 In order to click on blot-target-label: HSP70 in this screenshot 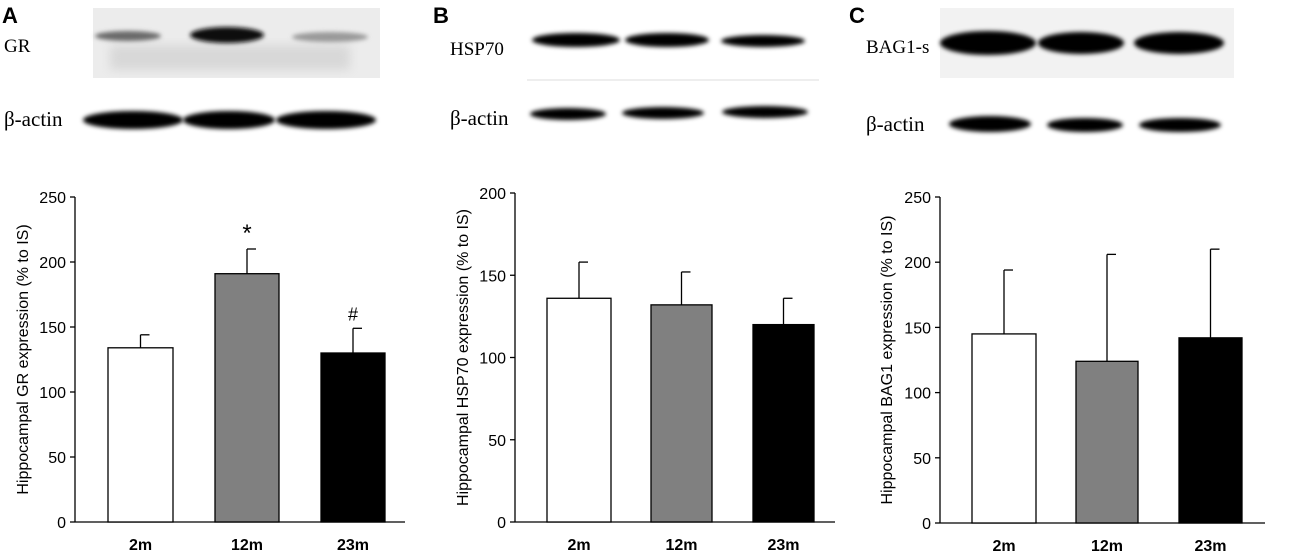, I will do `click(477, 49)`.